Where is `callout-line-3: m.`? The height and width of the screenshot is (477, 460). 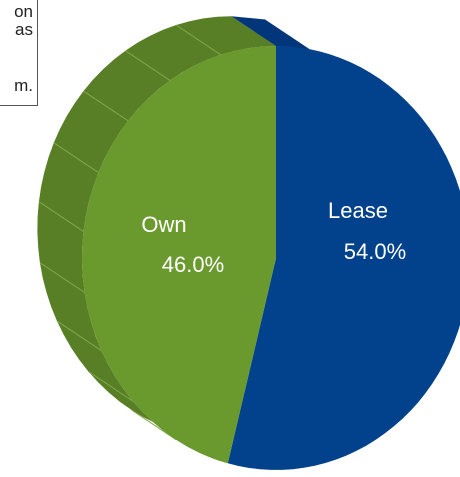
callout-line-3: m. is located at coordinates (23, 85).